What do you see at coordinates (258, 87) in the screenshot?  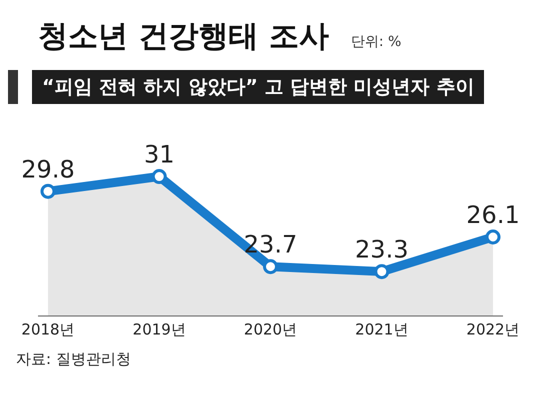 I see `chart-subtitle: “피임 전혀 하지 않았다” 고 답변한 미성년자 추이` at bounding box center [258, 87].